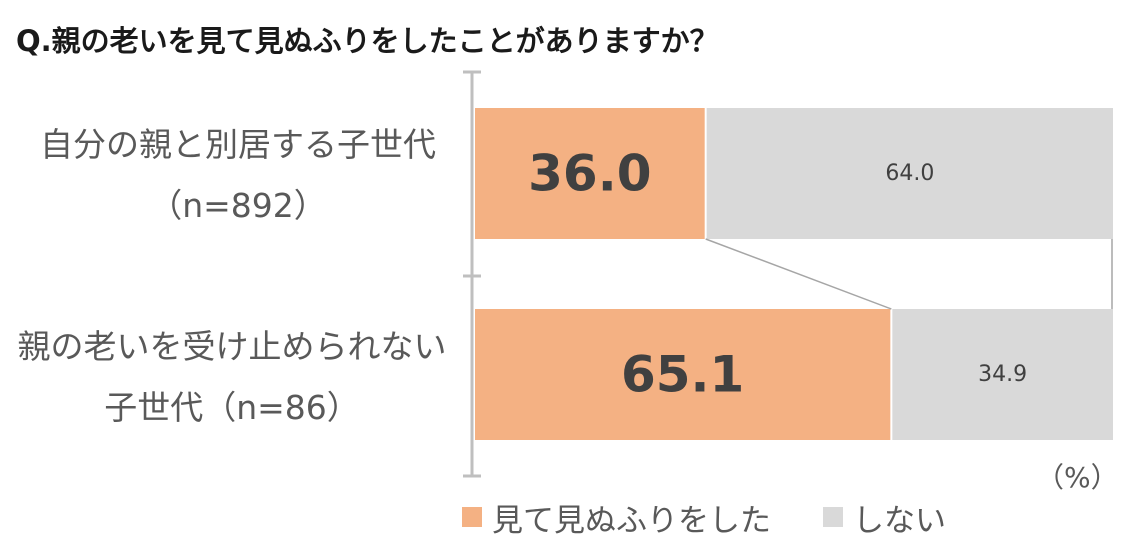  I want to click on legend-label-series-2: しない, so click(899, 520).